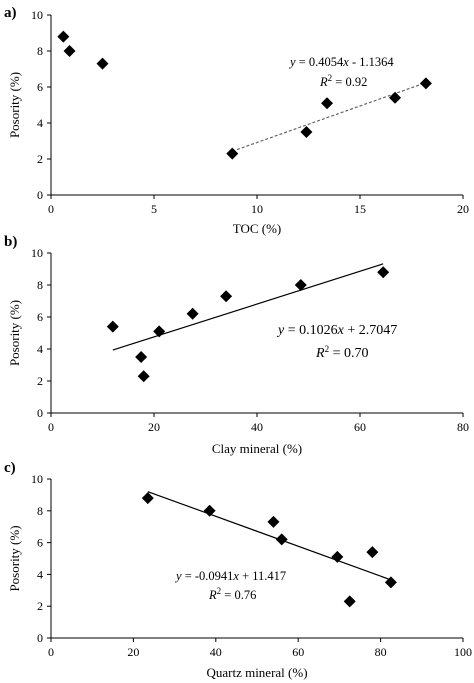  Describe the element at coordinates (10, 468) in the screenshot. I see `panel-label: c)` at that location.